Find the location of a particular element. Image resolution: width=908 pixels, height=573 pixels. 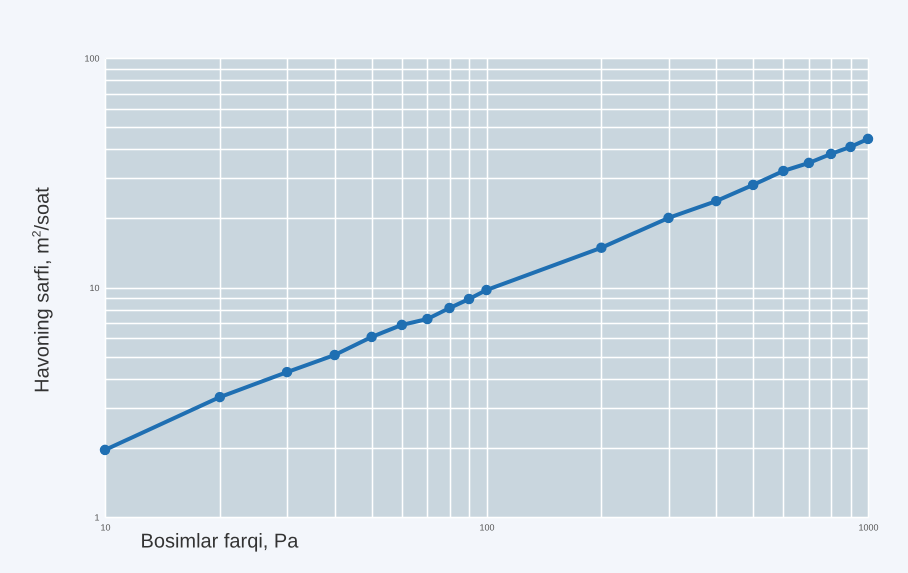

x-tick-label: 100 is located at coordinates (487, 527).